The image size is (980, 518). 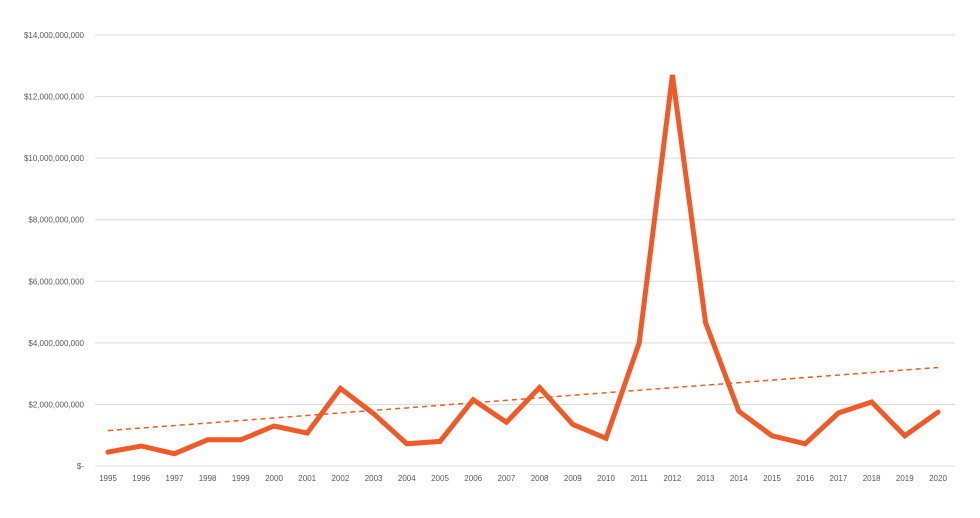 What do you see at coordinates (56, 404) in the screenshot?
I see `y-tick-label: $2,000,000,000` at bounding box center [56, 404].